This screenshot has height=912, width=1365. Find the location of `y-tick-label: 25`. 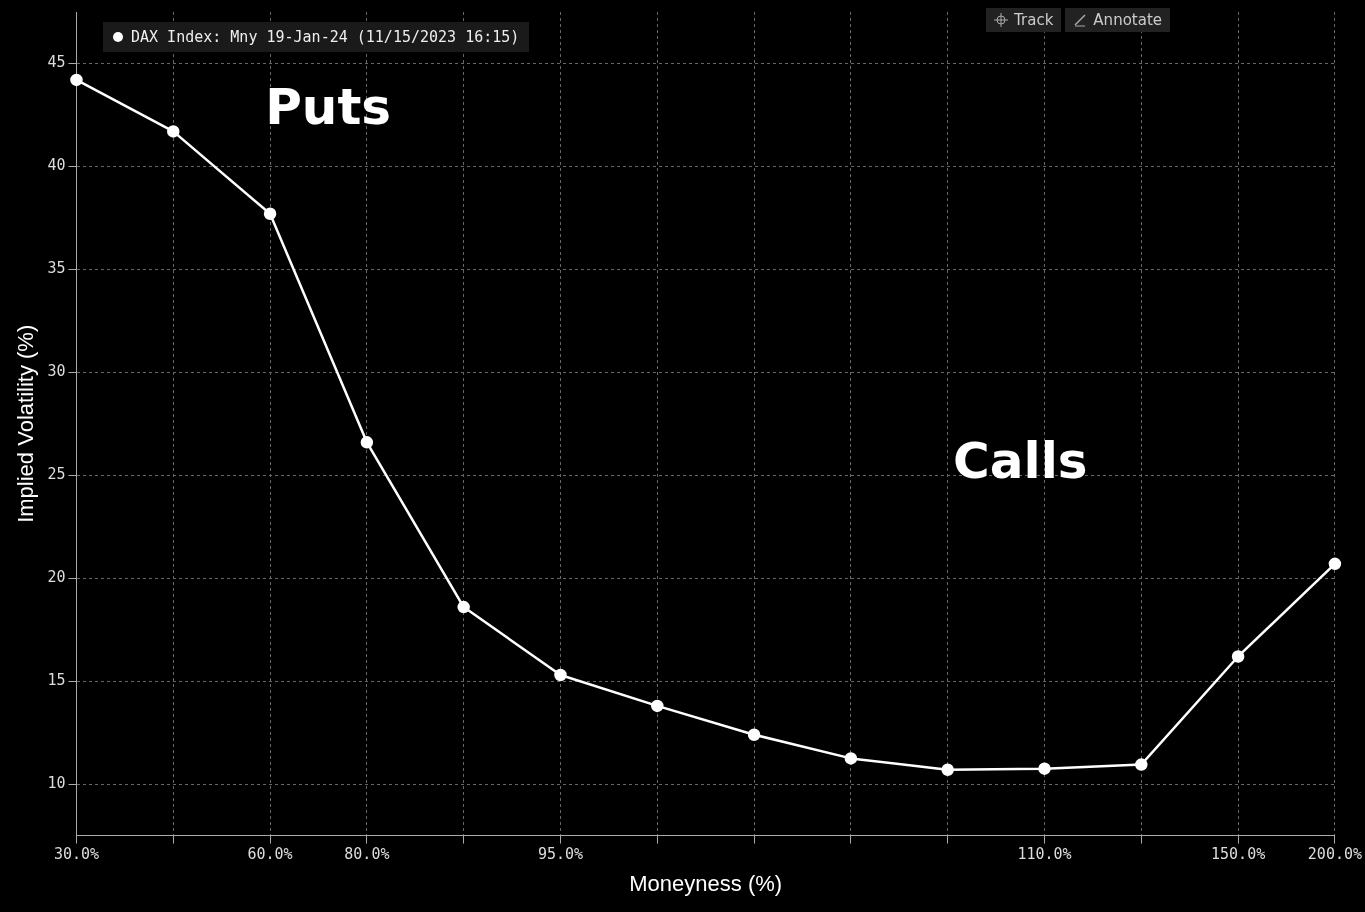

y-tick-label: 25 is located at coordinates (56, 474).